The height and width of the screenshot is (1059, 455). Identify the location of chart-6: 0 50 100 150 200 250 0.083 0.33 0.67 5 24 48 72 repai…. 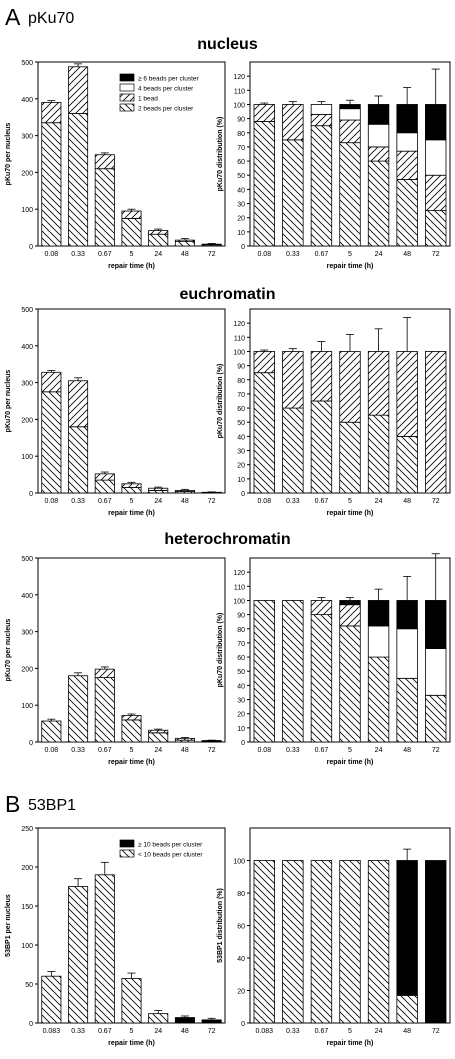
(115, 936).